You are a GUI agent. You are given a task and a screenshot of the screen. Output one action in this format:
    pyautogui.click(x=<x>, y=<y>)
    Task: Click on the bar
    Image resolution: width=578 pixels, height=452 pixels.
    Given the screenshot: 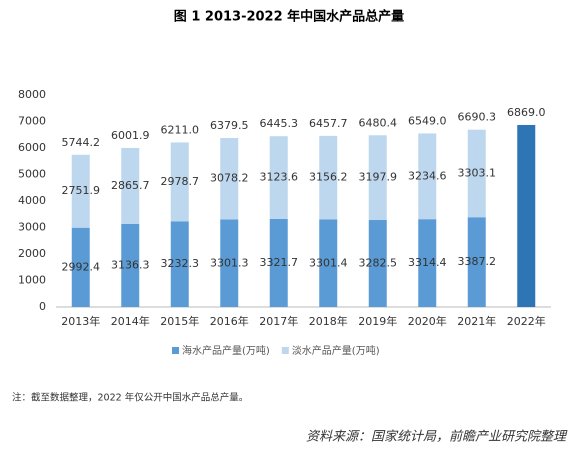 What is the action you would take?
    pyautogui.click(x=526, y=215)
    